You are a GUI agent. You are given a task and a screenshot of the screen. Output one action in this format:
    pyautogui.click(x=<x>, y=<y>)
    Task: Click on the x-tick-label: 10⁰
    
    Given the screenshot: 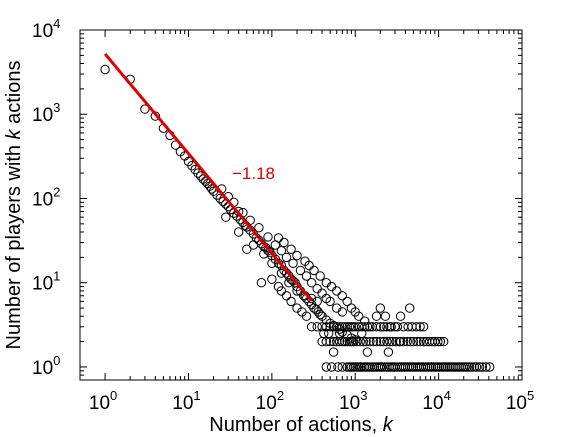 What is the action you would take?
    pyautogui.click(x=103, y=401)
    